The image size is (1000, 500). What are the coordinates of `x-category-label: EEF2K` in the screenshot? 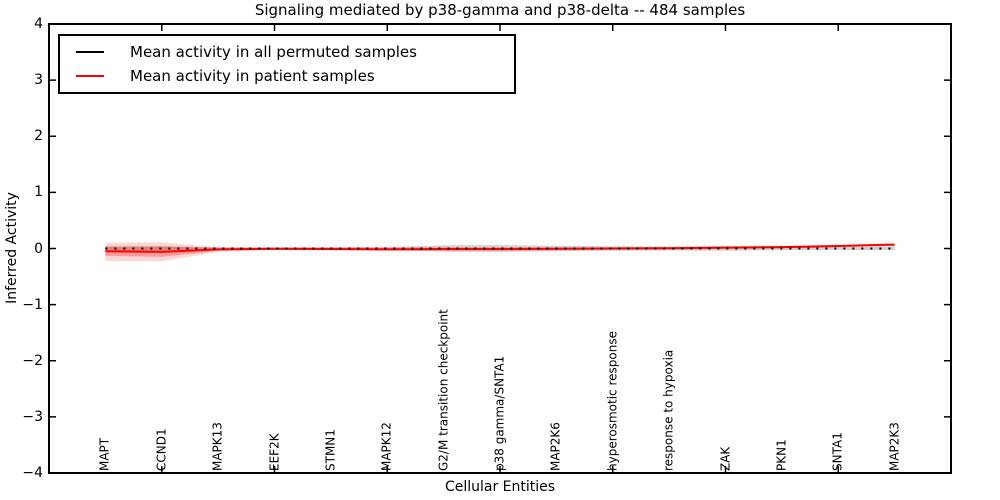 It's located at (274, 452).